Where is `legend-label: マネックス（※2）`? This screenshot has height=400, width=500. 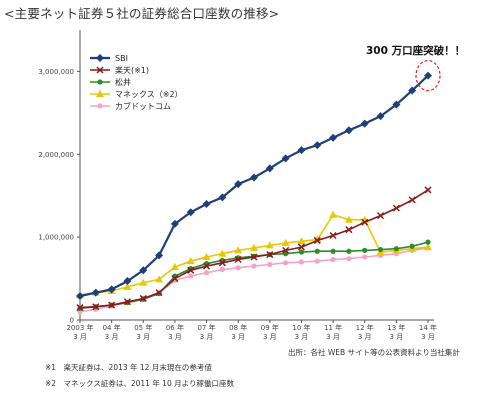 legend-label: マネックス（※2） is located at coordinates (149, 94).